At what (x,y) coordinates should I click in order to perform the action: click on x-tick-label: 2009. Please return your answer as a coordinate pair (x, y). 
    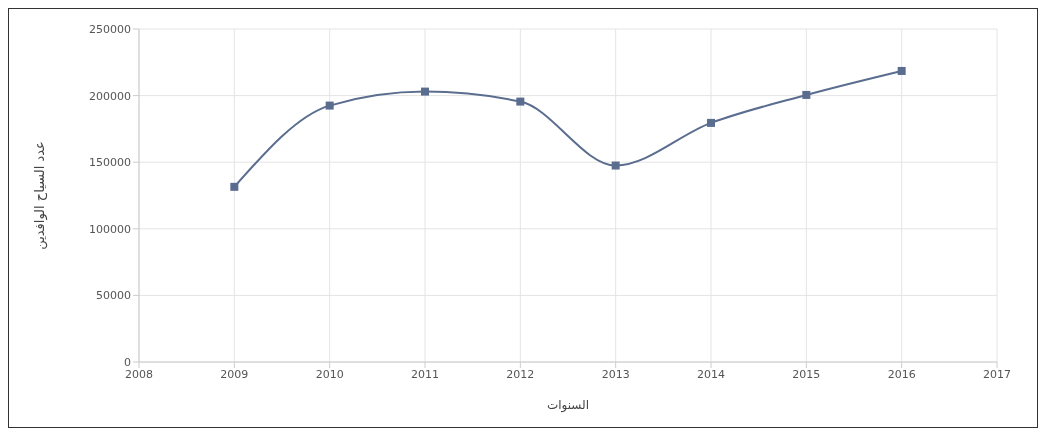
    Looking at the image, I should click on (234, 374).